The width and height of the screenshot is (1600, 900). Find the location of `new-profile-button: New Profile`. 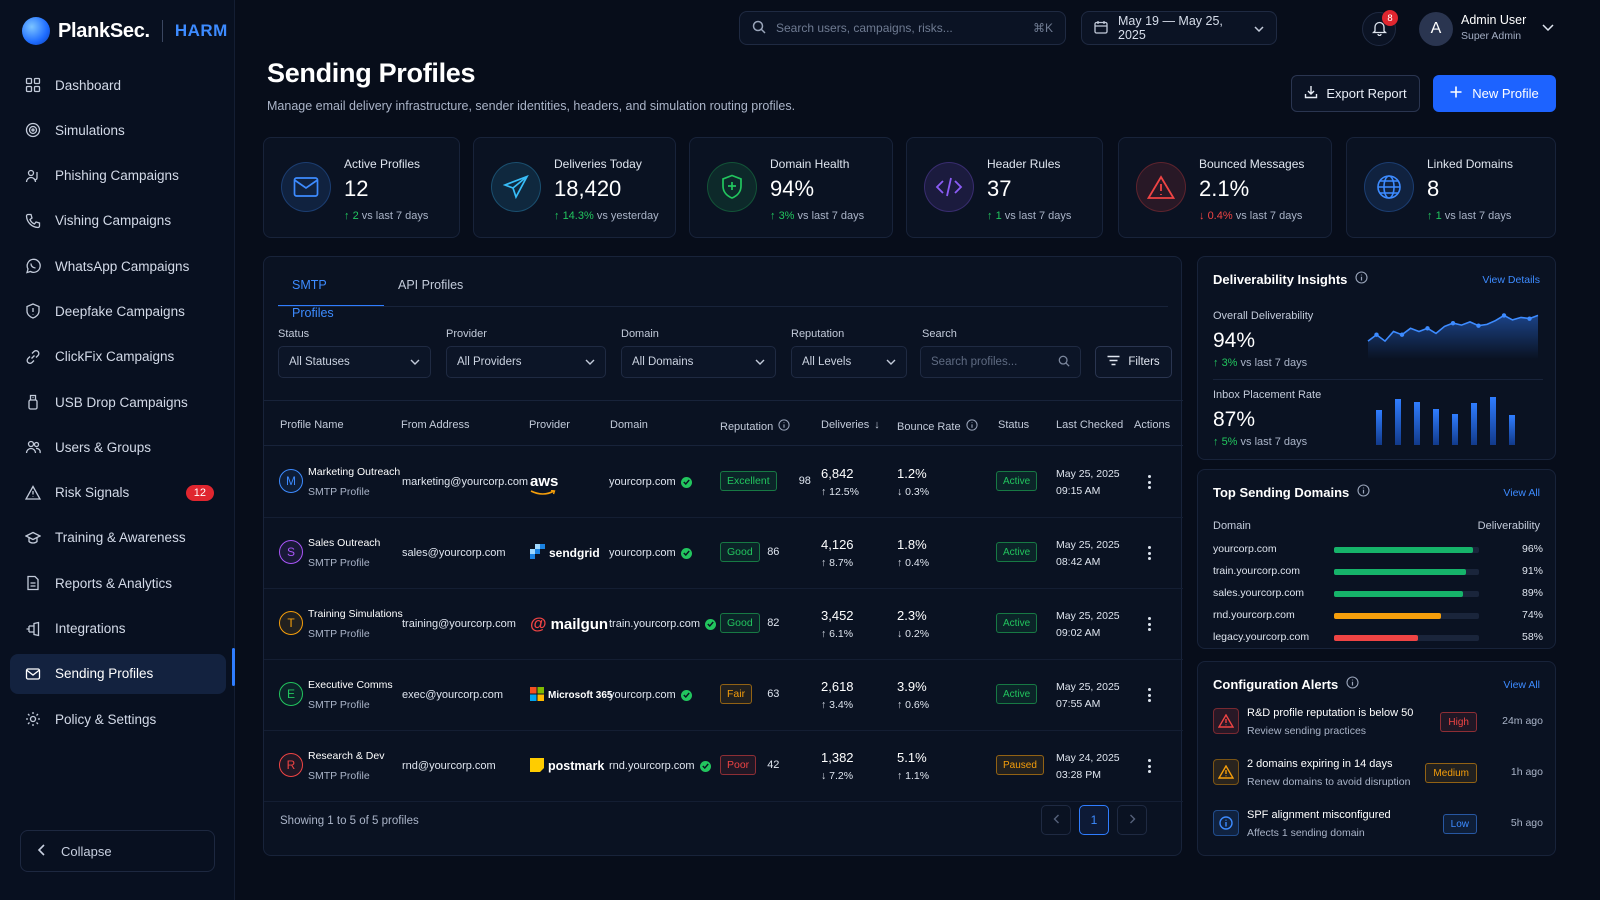

new-profile-button: New Profile is located at coordinates (1494, 93).